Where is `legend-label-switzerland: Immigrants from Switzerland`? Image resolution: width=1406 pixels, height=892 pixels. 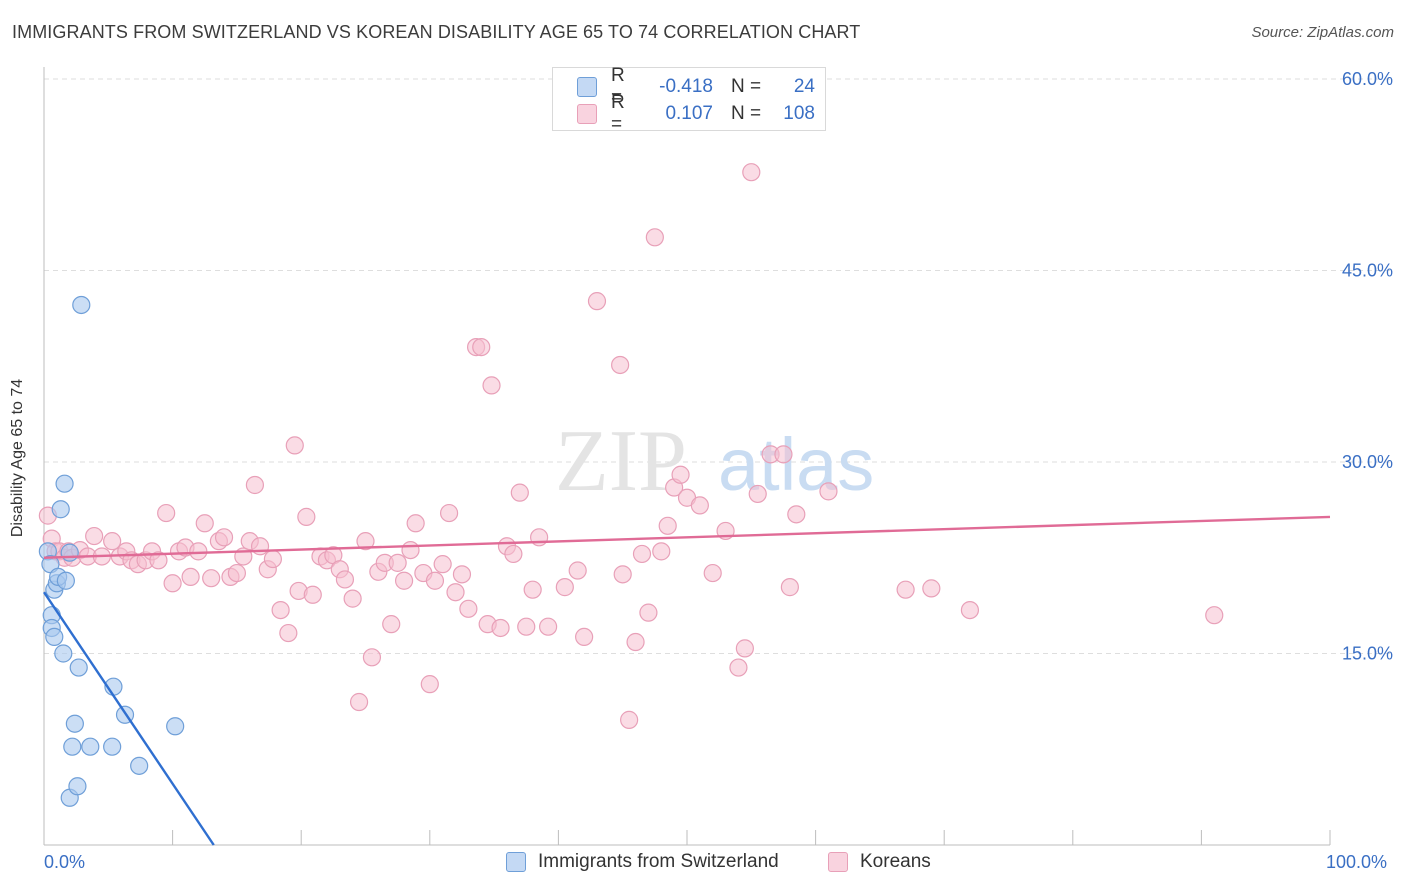 legend-label-switzerland: Immigrants from Switzerland is located at coordinates (658, 861).